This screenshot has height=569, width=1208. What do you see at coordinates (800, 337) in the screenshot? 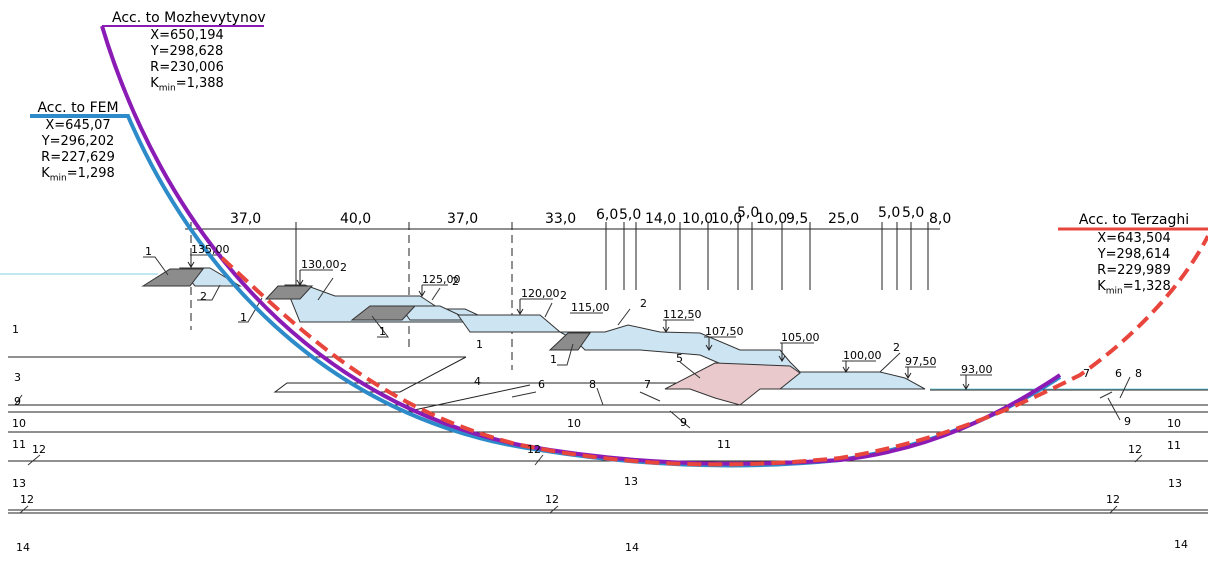
I see `elevation-label: 105,00` at bounding box center [800, 337].